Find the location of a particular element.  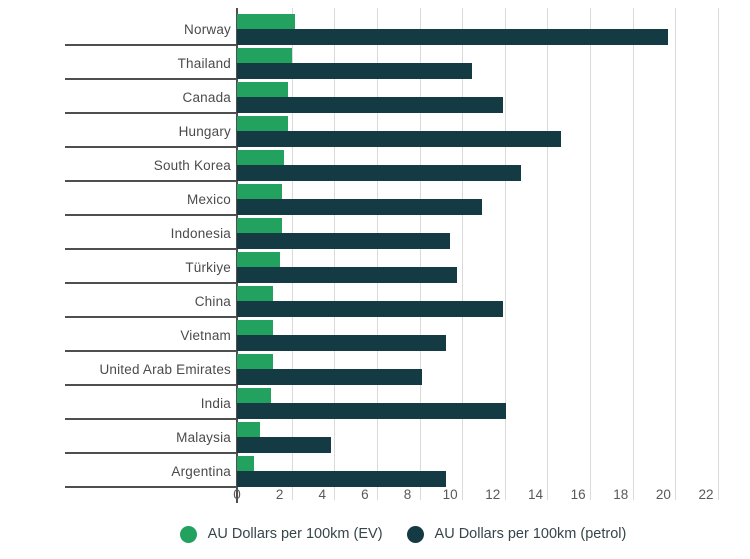

country-label: South Korea is located at coordinates (192, 165).